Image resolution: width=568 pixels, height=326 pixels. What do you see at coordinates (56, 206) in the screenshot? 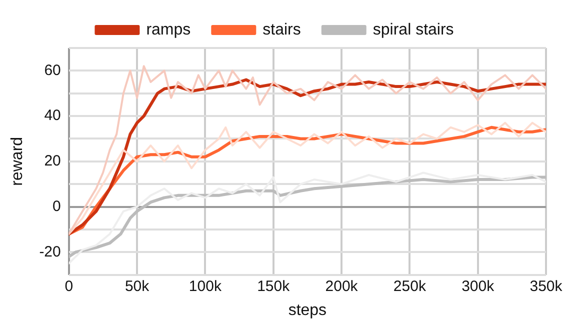
I see `y-tick-label: 0` at bounding box center [56, 206].